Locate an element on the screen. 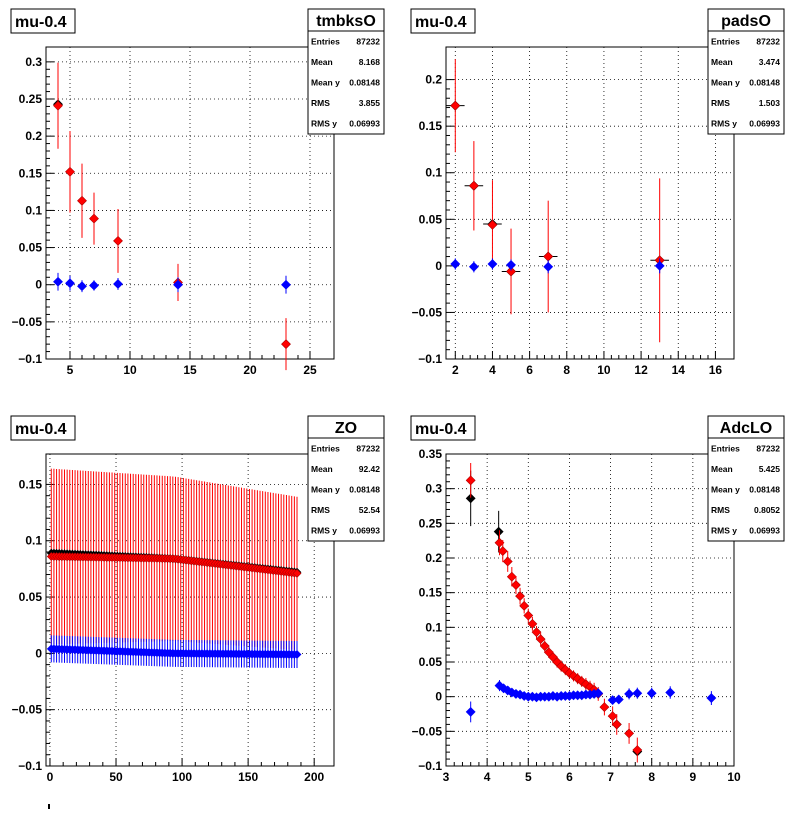 The height and width of the screenshot is (814, 800). stray-mark is located at coordinates (49, 806).